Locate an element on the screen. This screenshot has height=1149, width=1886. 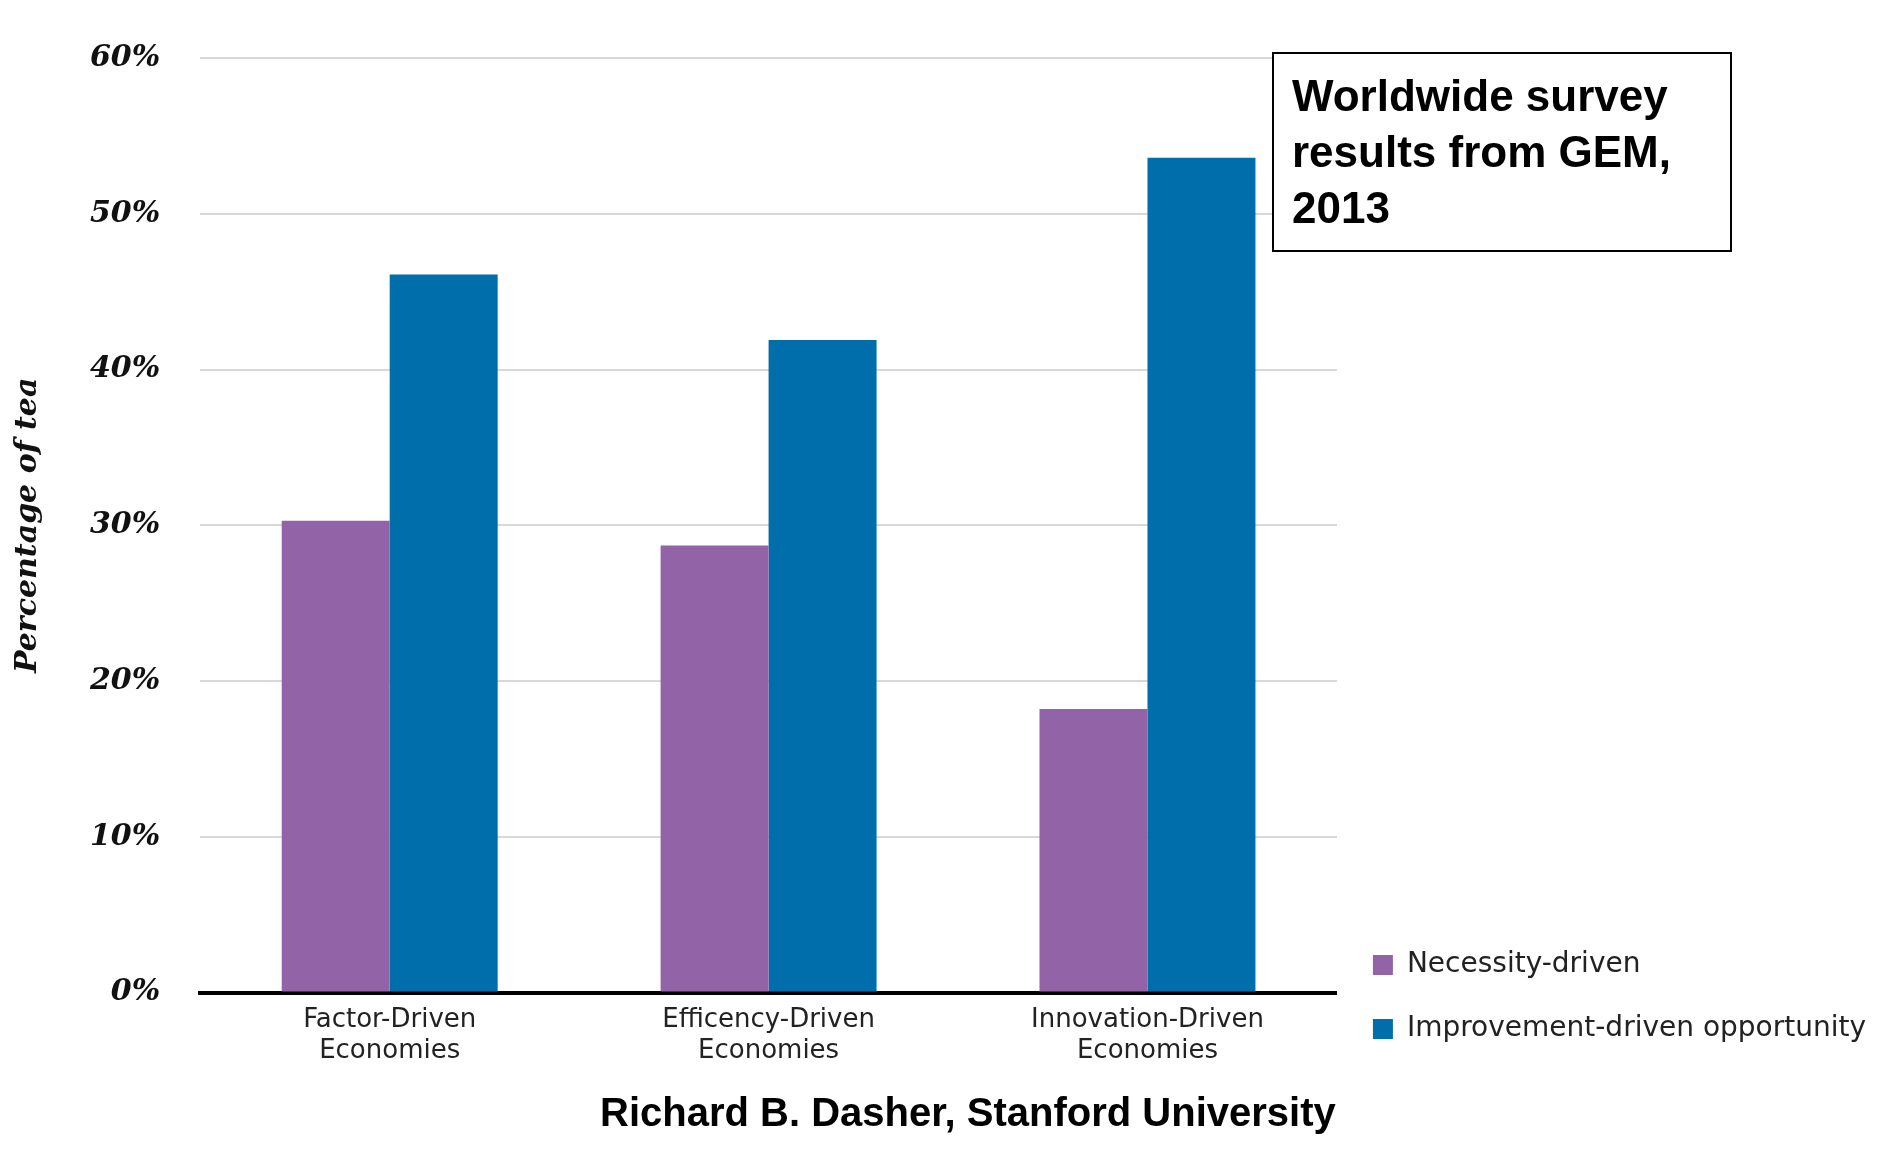
annotation: Worldwide survey results from GEM, 2013 is located at coordinates (1502, 152).